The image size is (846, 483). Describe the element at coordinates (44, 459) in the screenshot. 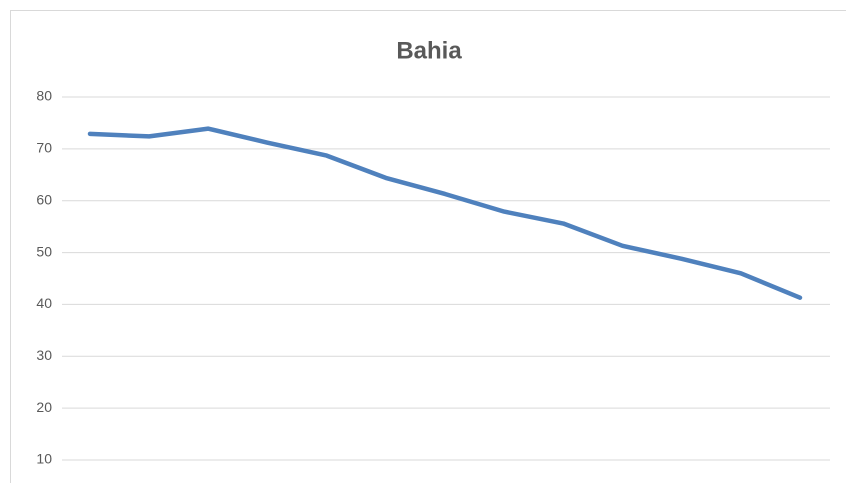

I see `y-tick-label: 10` at that location.